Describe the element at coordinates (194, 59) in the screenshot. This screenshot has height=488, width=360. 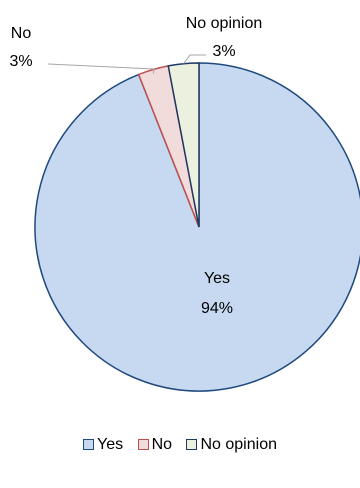
I see `leader-line-no-opinion` at that location.